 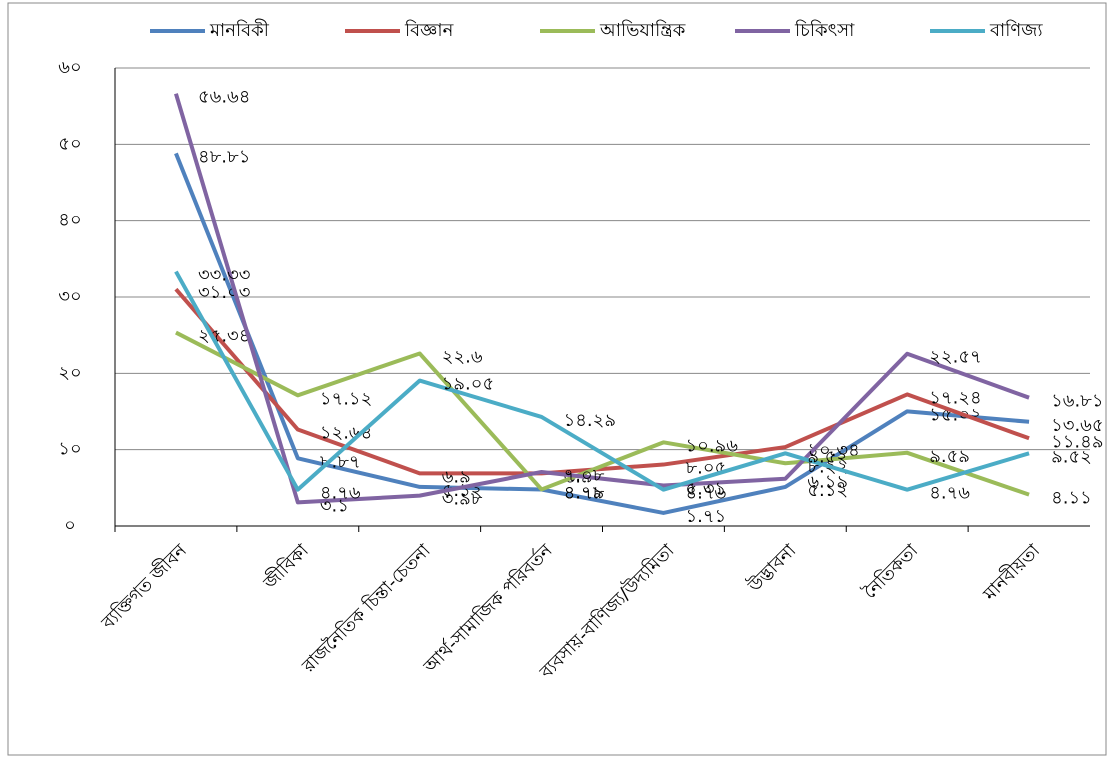 I want to click on data-label: ৮.৮৭, so click(x=340, y=461).